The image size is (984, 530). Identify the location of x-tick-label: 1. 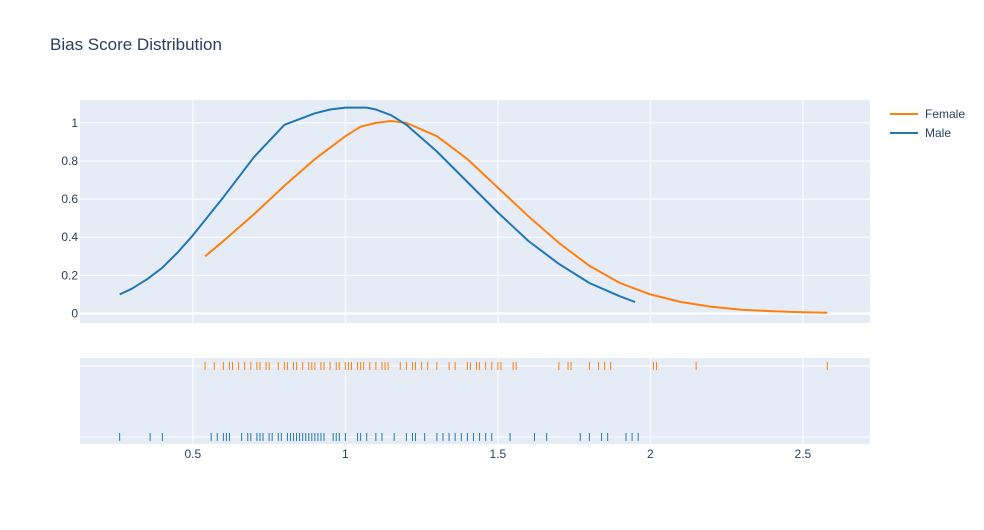
(345, 454).